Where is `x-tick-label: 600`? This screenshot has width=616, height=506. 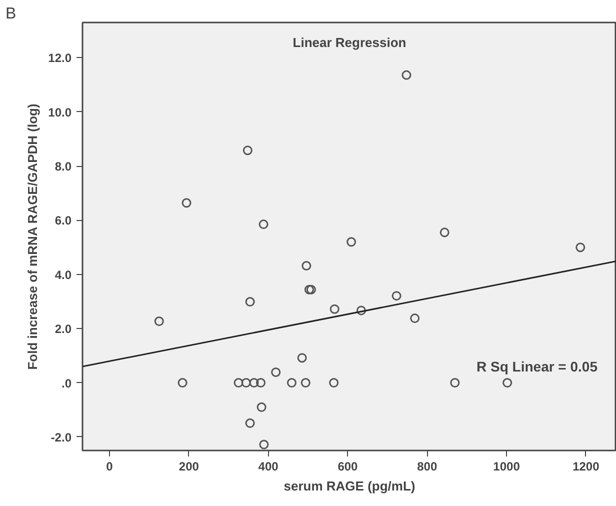
x-tick-label: 600 is located at coordinates (348, 467).